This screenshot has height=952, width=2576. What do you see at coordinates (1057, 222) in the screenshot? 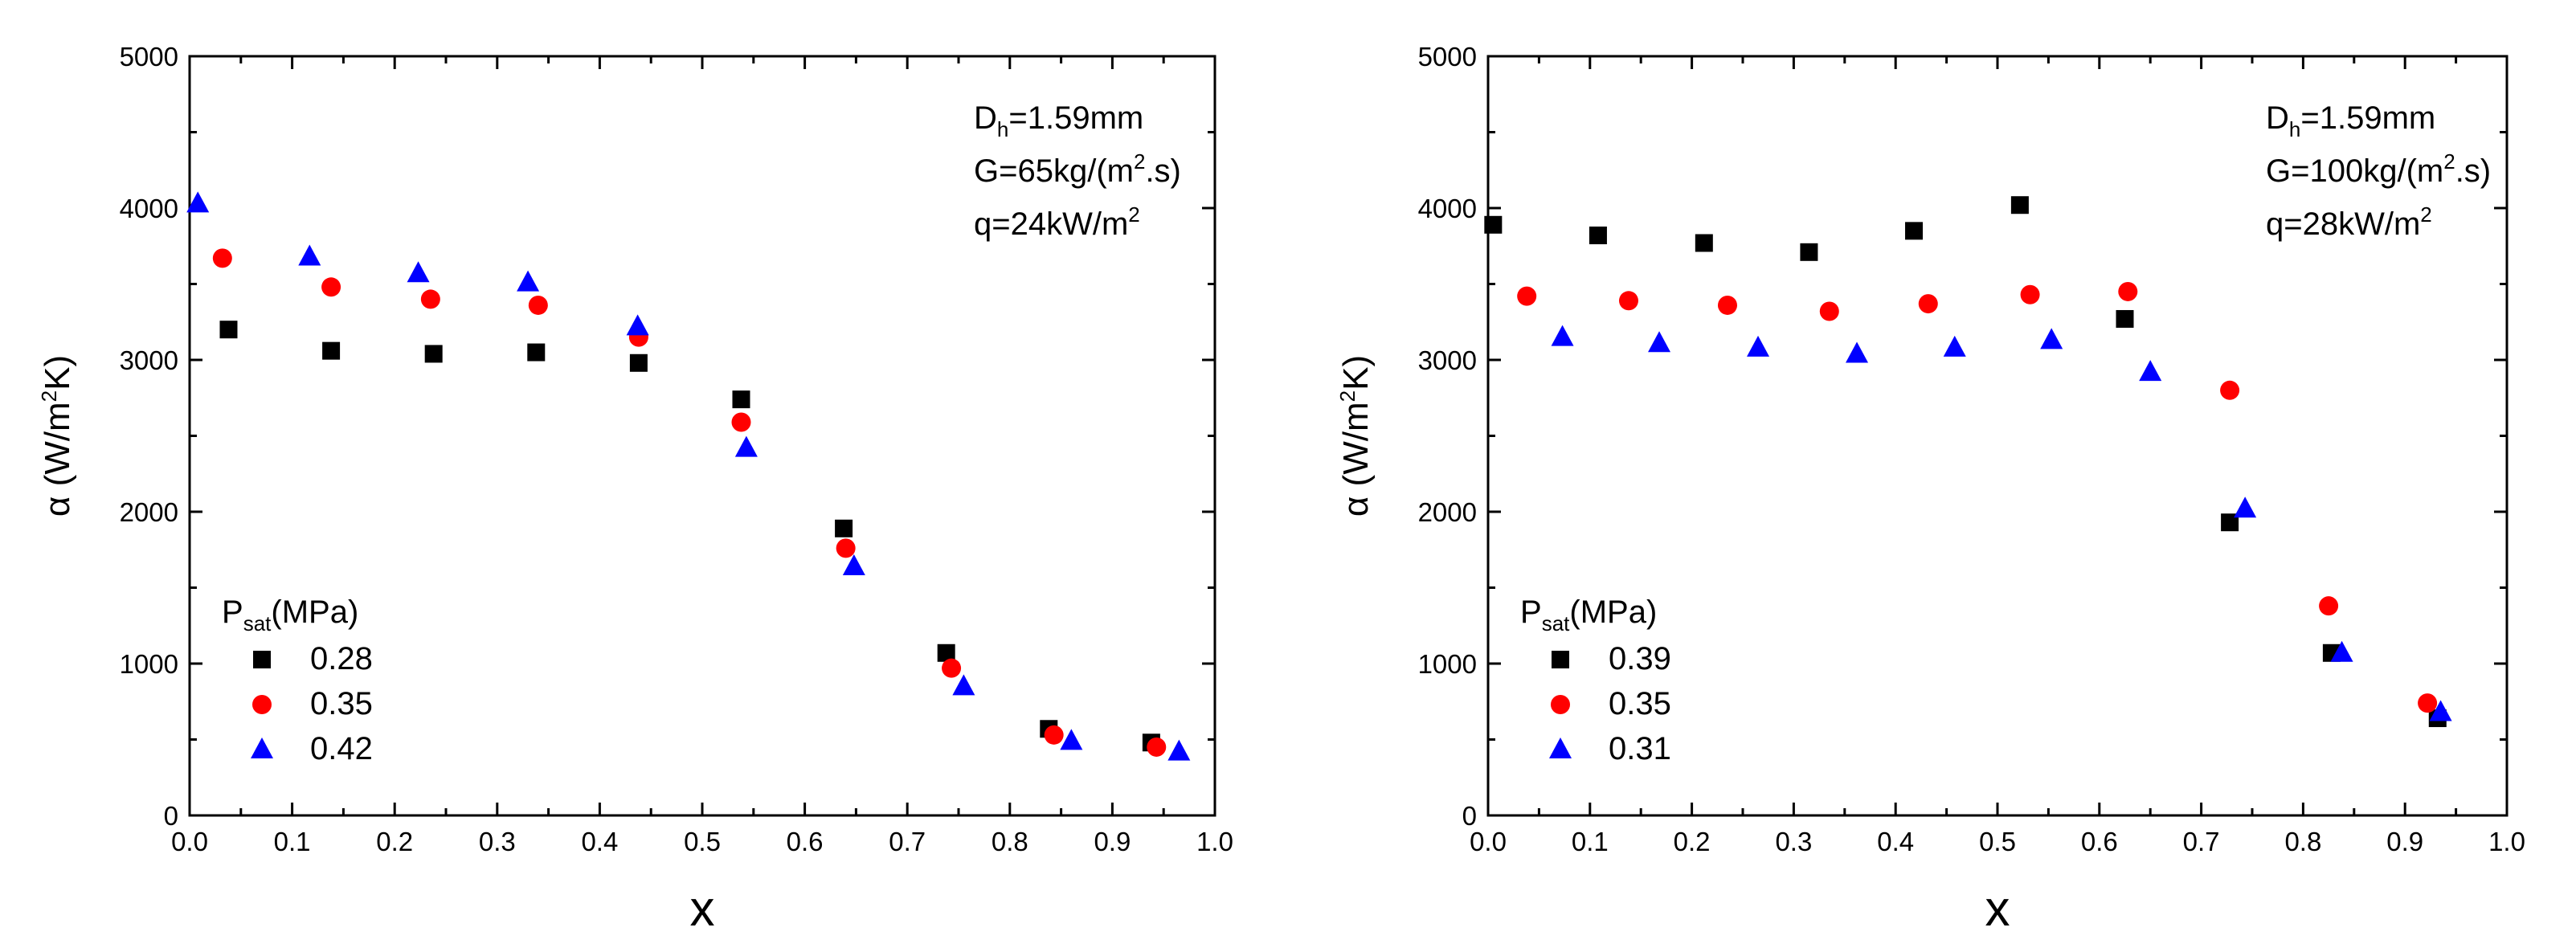
I see `annotation-line-heat-flux: q=24kW/m2` at bounding box center [1057, 222].